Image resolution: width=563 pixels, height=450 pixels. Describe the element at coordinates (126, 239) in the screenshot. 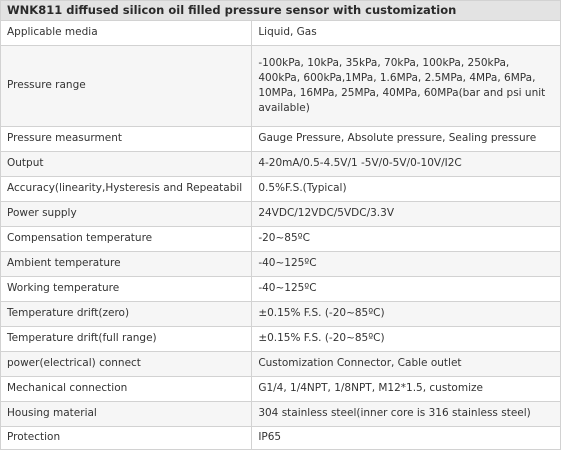

I see `spec-label: Compensation temperature` at that location.